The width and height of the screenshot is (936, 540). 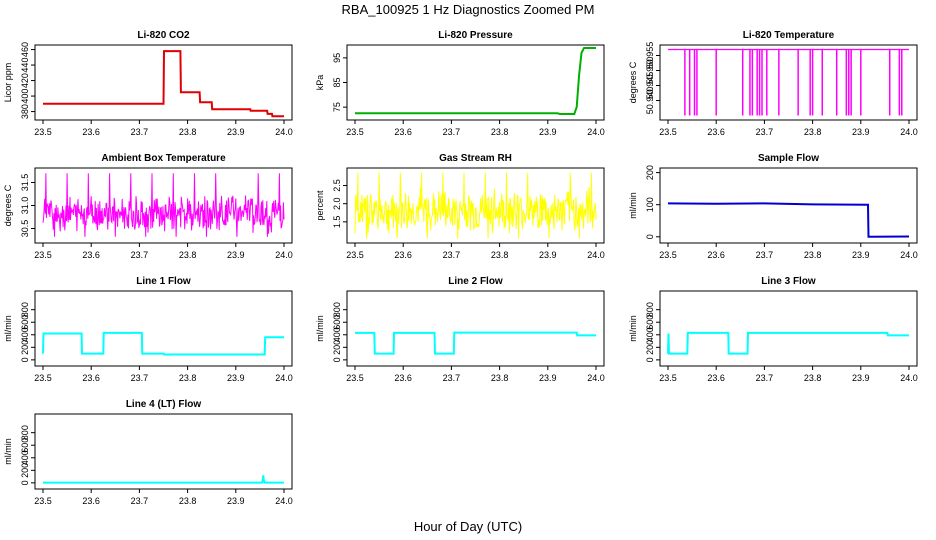 I want to click on panel-title: Gas Stream RH, so click(x=475, y=158).